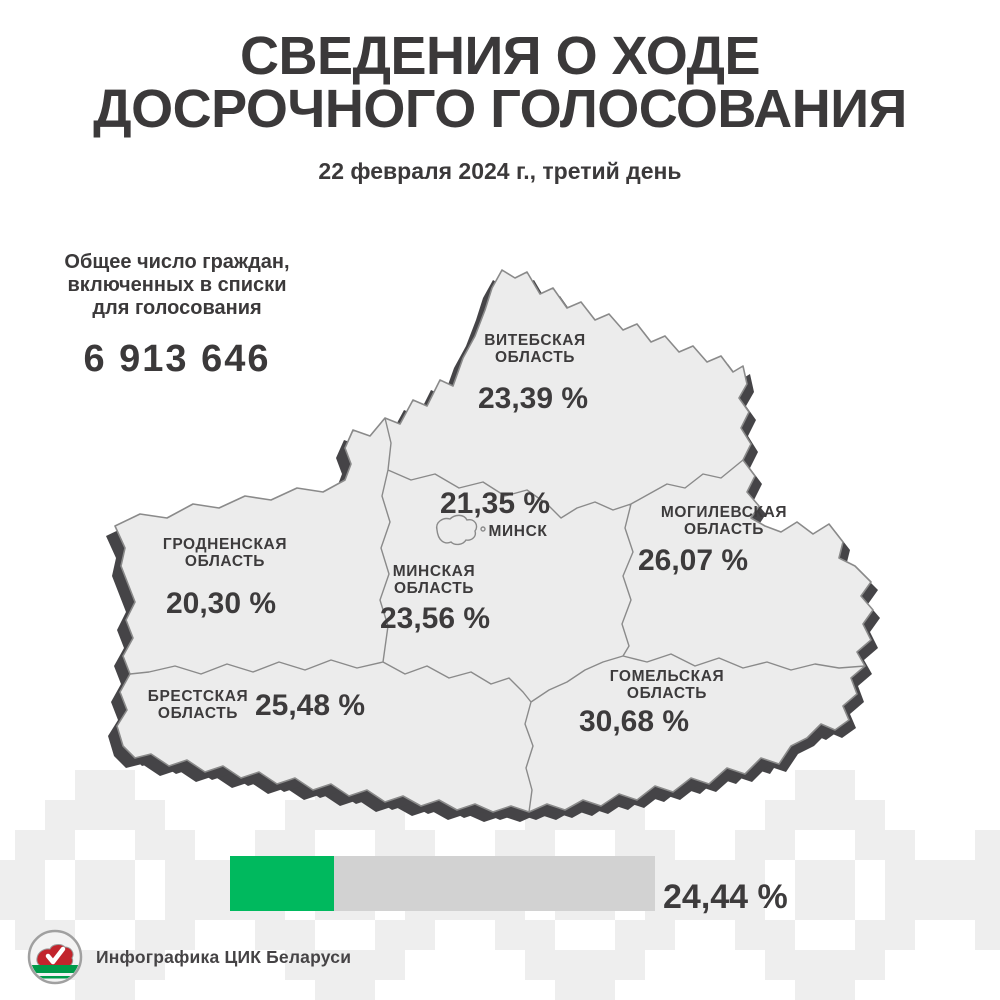 The image size is (1000, 1000). I want to click on region-label-mogilev: МОГИЛЕВСКАЯ ОБЛАСТЬ, so click(724, 521).